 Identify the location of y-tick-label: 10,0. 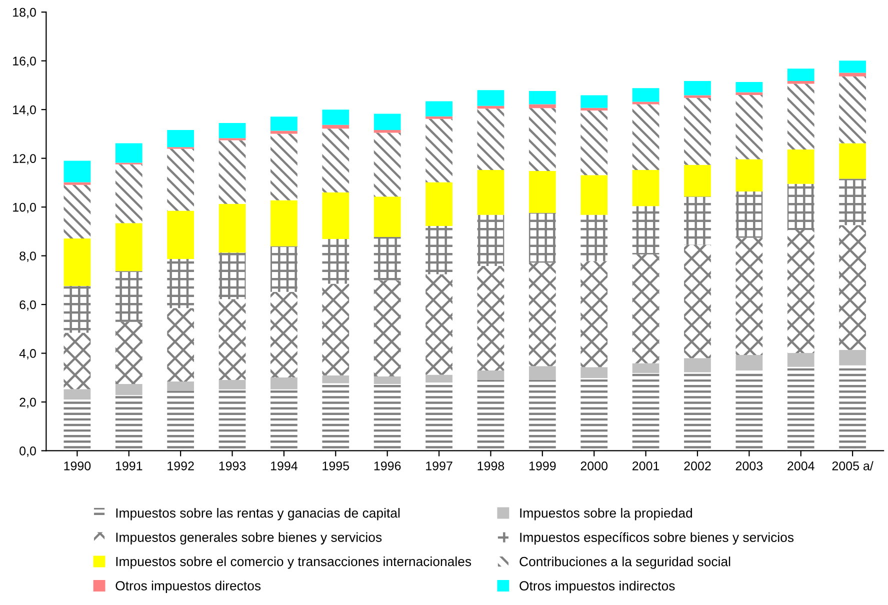
(24, 208).